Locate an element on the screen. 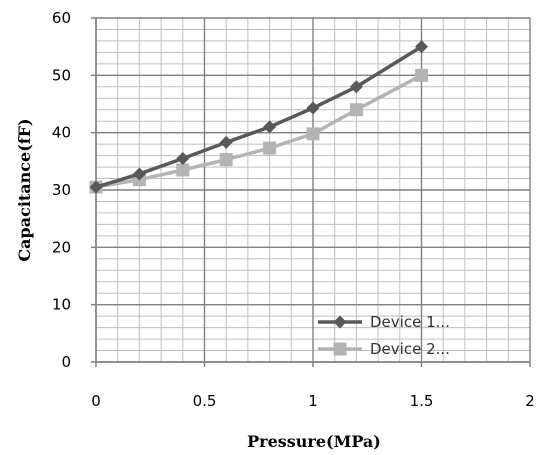 Image resolution: width=539 pixels, height=455 pixels. y-tick-label: 40 is located at coordinates (61, 133).